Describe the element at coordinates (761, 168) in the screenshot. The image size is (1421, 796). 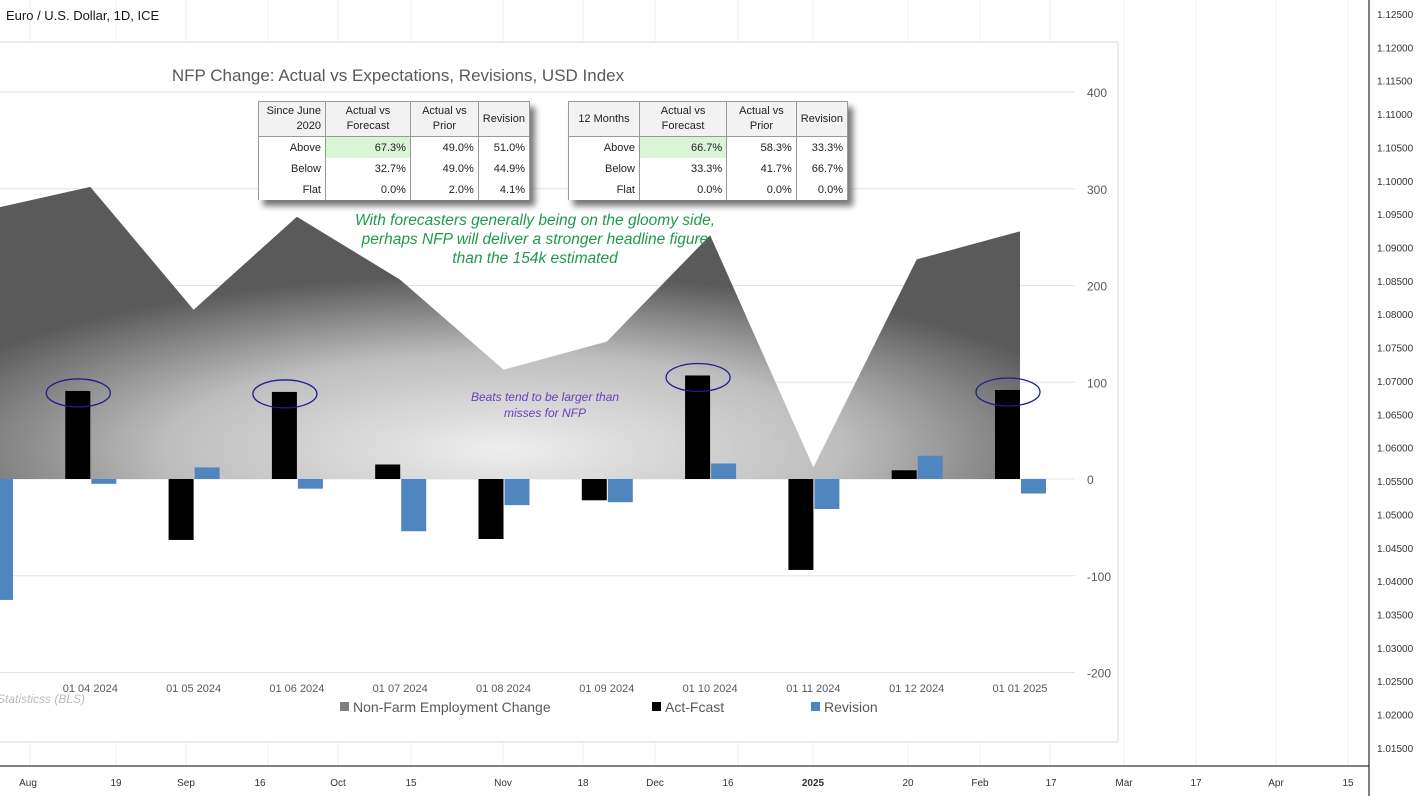
I see `cell-value: 41.7%` at that location.